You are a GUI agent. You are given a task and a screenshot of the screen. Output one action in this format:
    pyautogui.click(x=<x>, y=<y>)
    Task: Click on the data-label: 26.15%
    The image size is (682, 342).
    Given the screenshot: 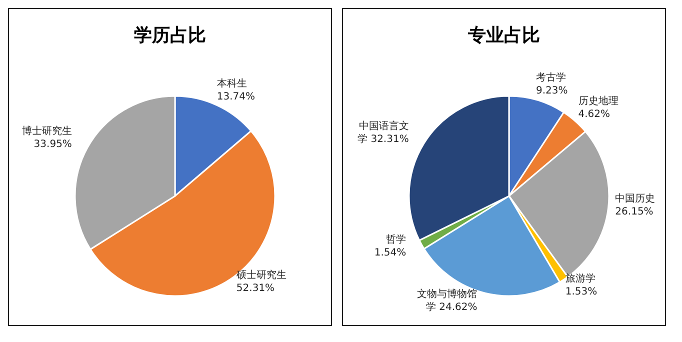 What is the action you would take?
    pyautogui.click(x=634, y=212)
    